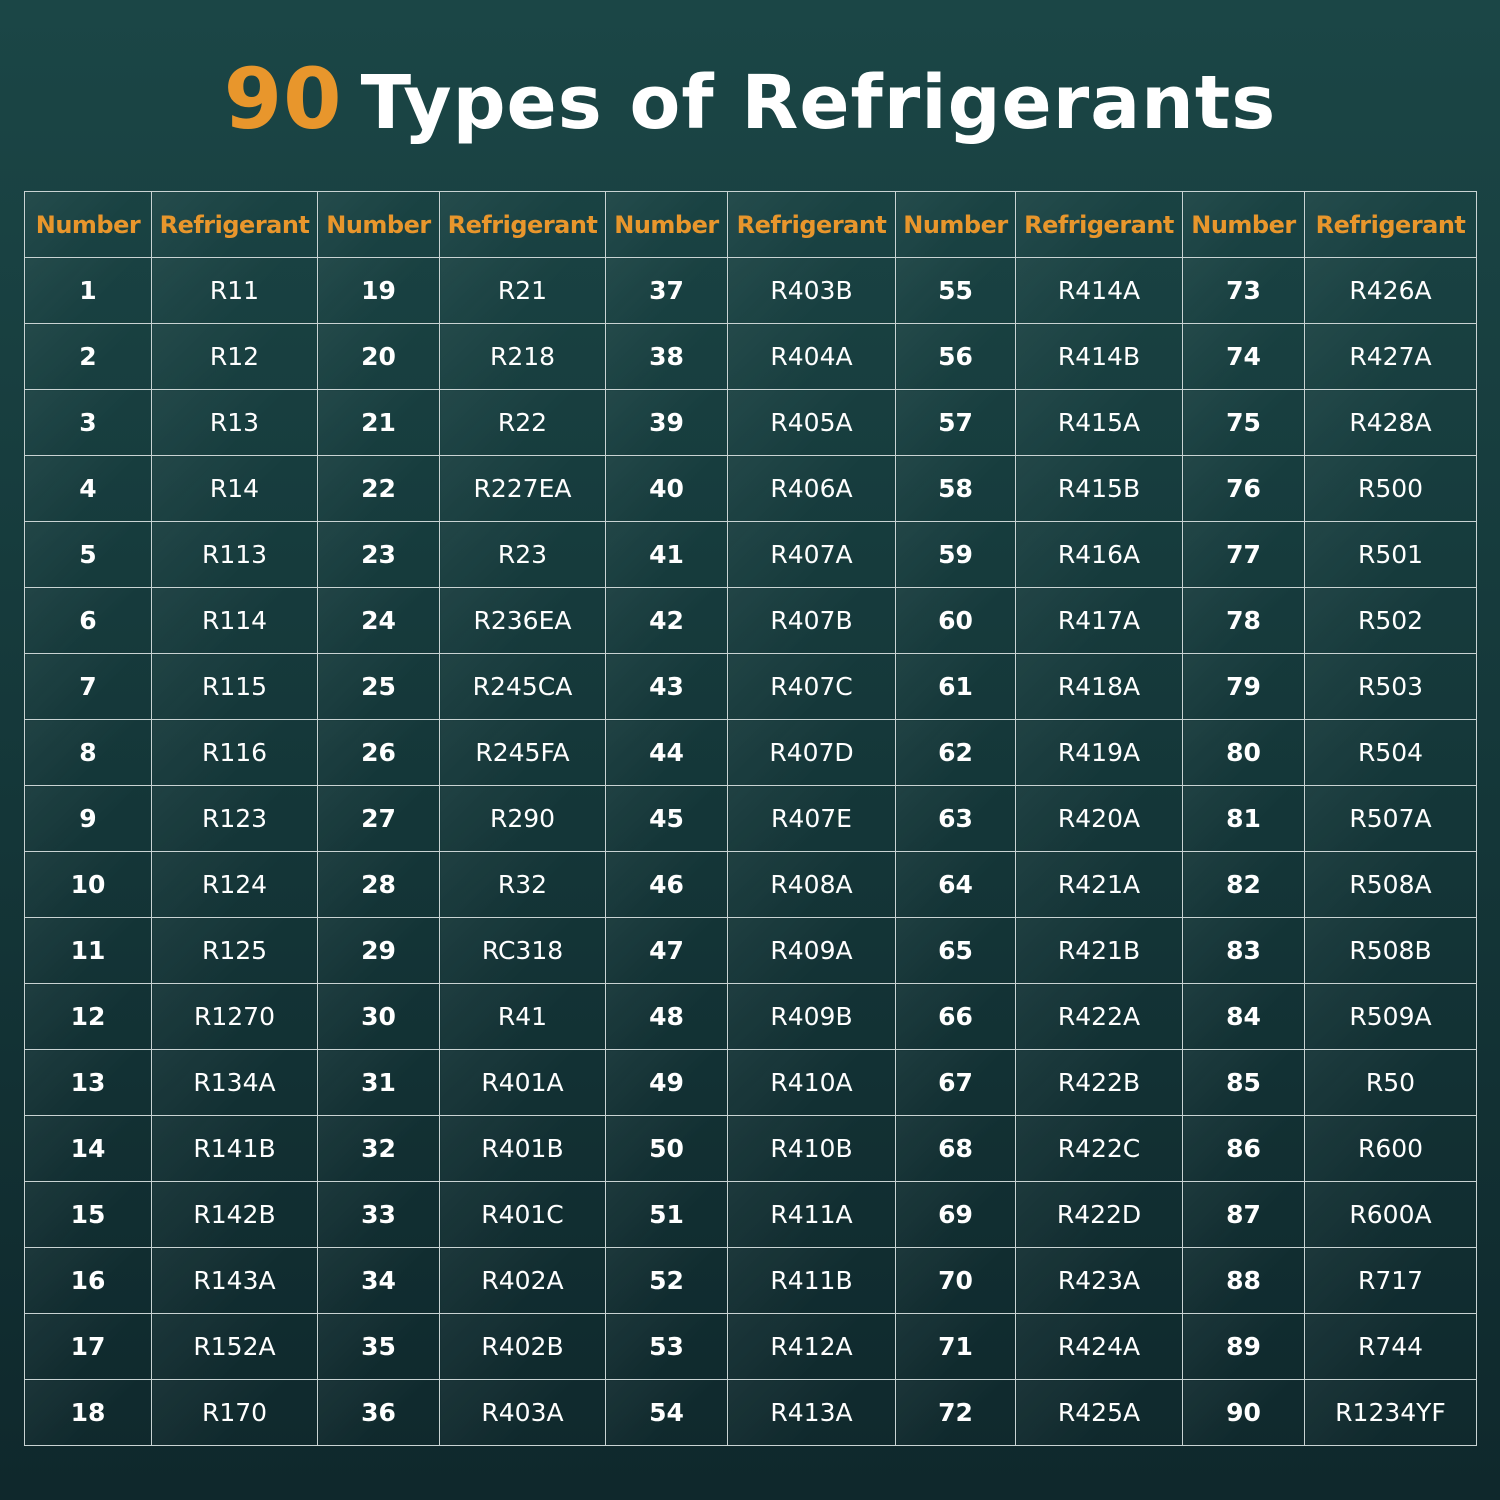  I want to click on refrigerant-cell: R22, so click(522, 422).